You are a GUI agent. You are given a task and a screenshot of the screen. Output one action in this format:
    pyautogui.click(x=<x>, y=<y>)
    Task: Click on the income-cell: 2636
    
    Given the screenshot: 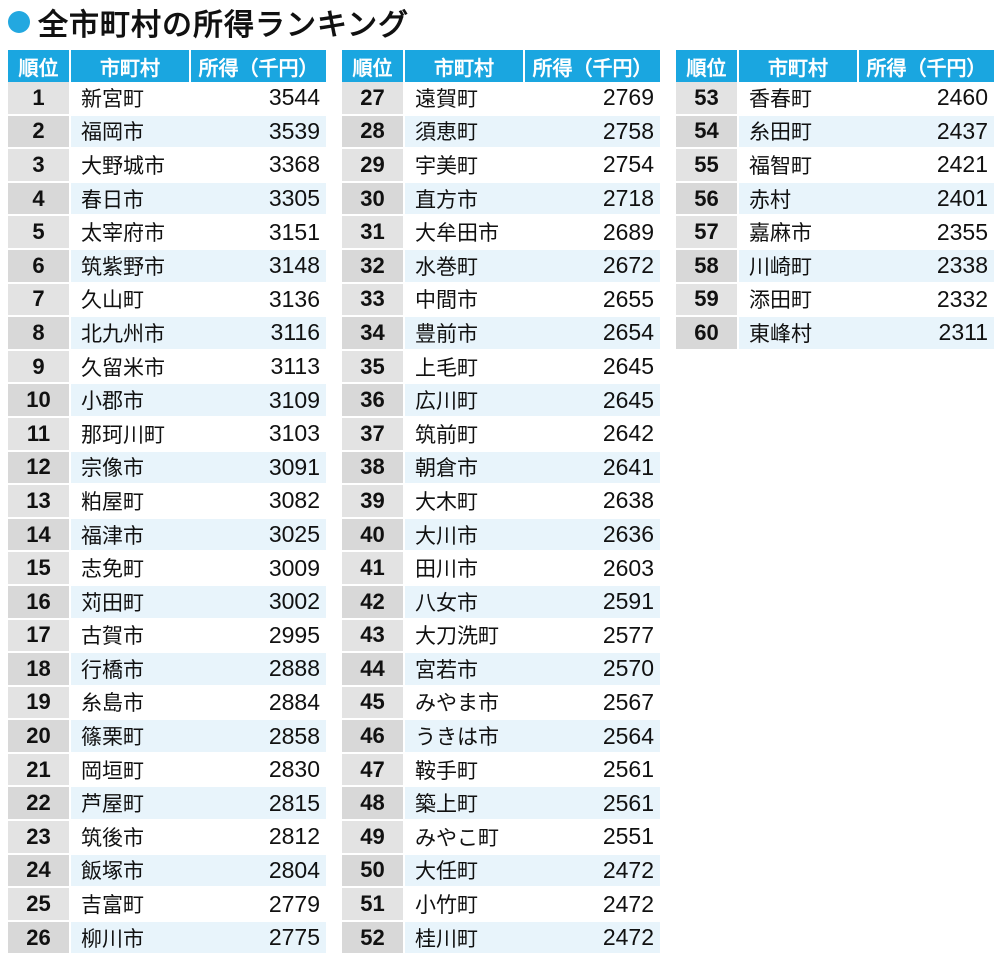 What is the action you would take?
    pyautogui.click(x=592, y=535)
    